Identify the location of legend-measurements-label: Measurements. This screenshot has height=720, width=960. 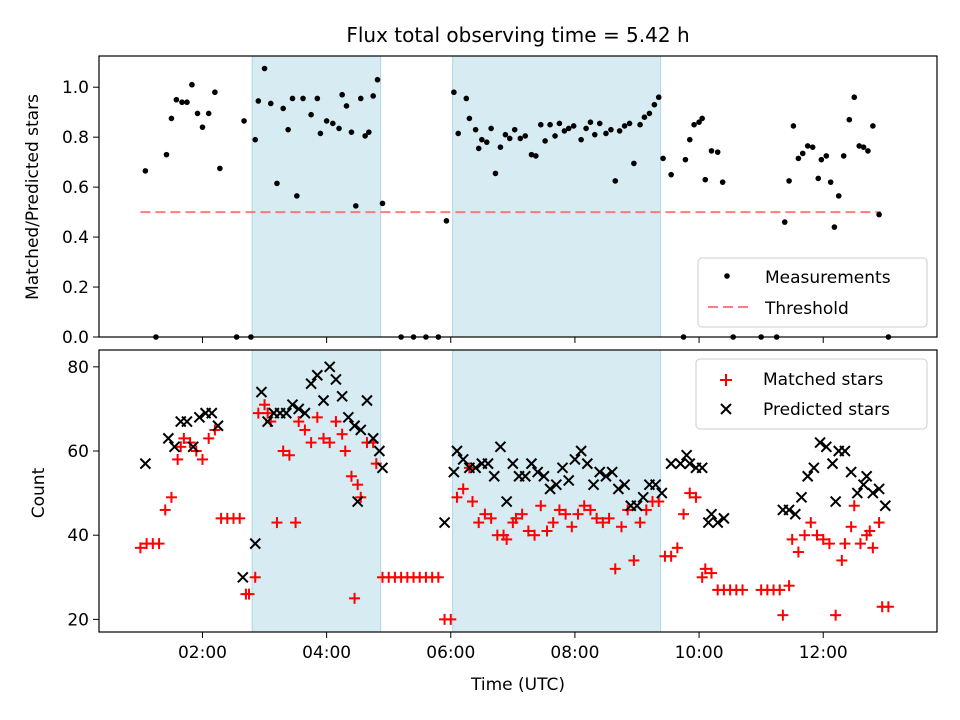
(828, 278).